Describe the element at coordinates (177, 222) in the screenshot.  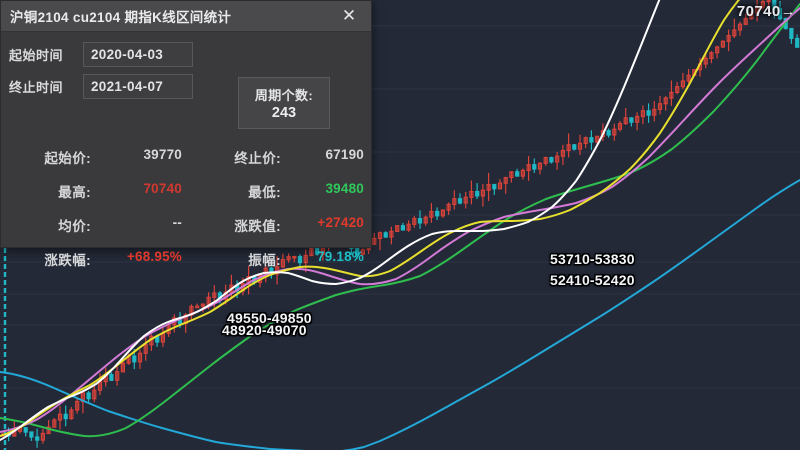
I see `stat-value: --` at that location.